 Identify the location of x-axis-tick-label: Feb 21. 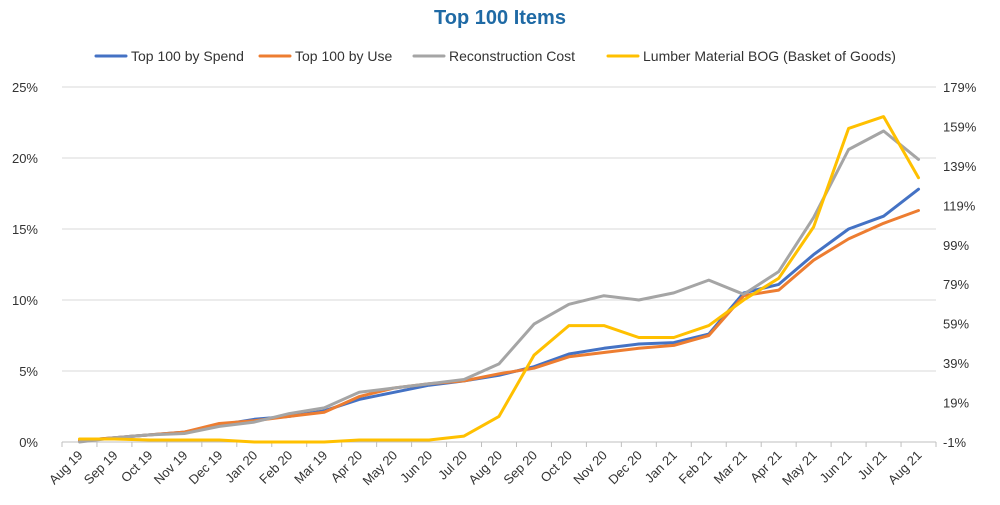
(695, 467).